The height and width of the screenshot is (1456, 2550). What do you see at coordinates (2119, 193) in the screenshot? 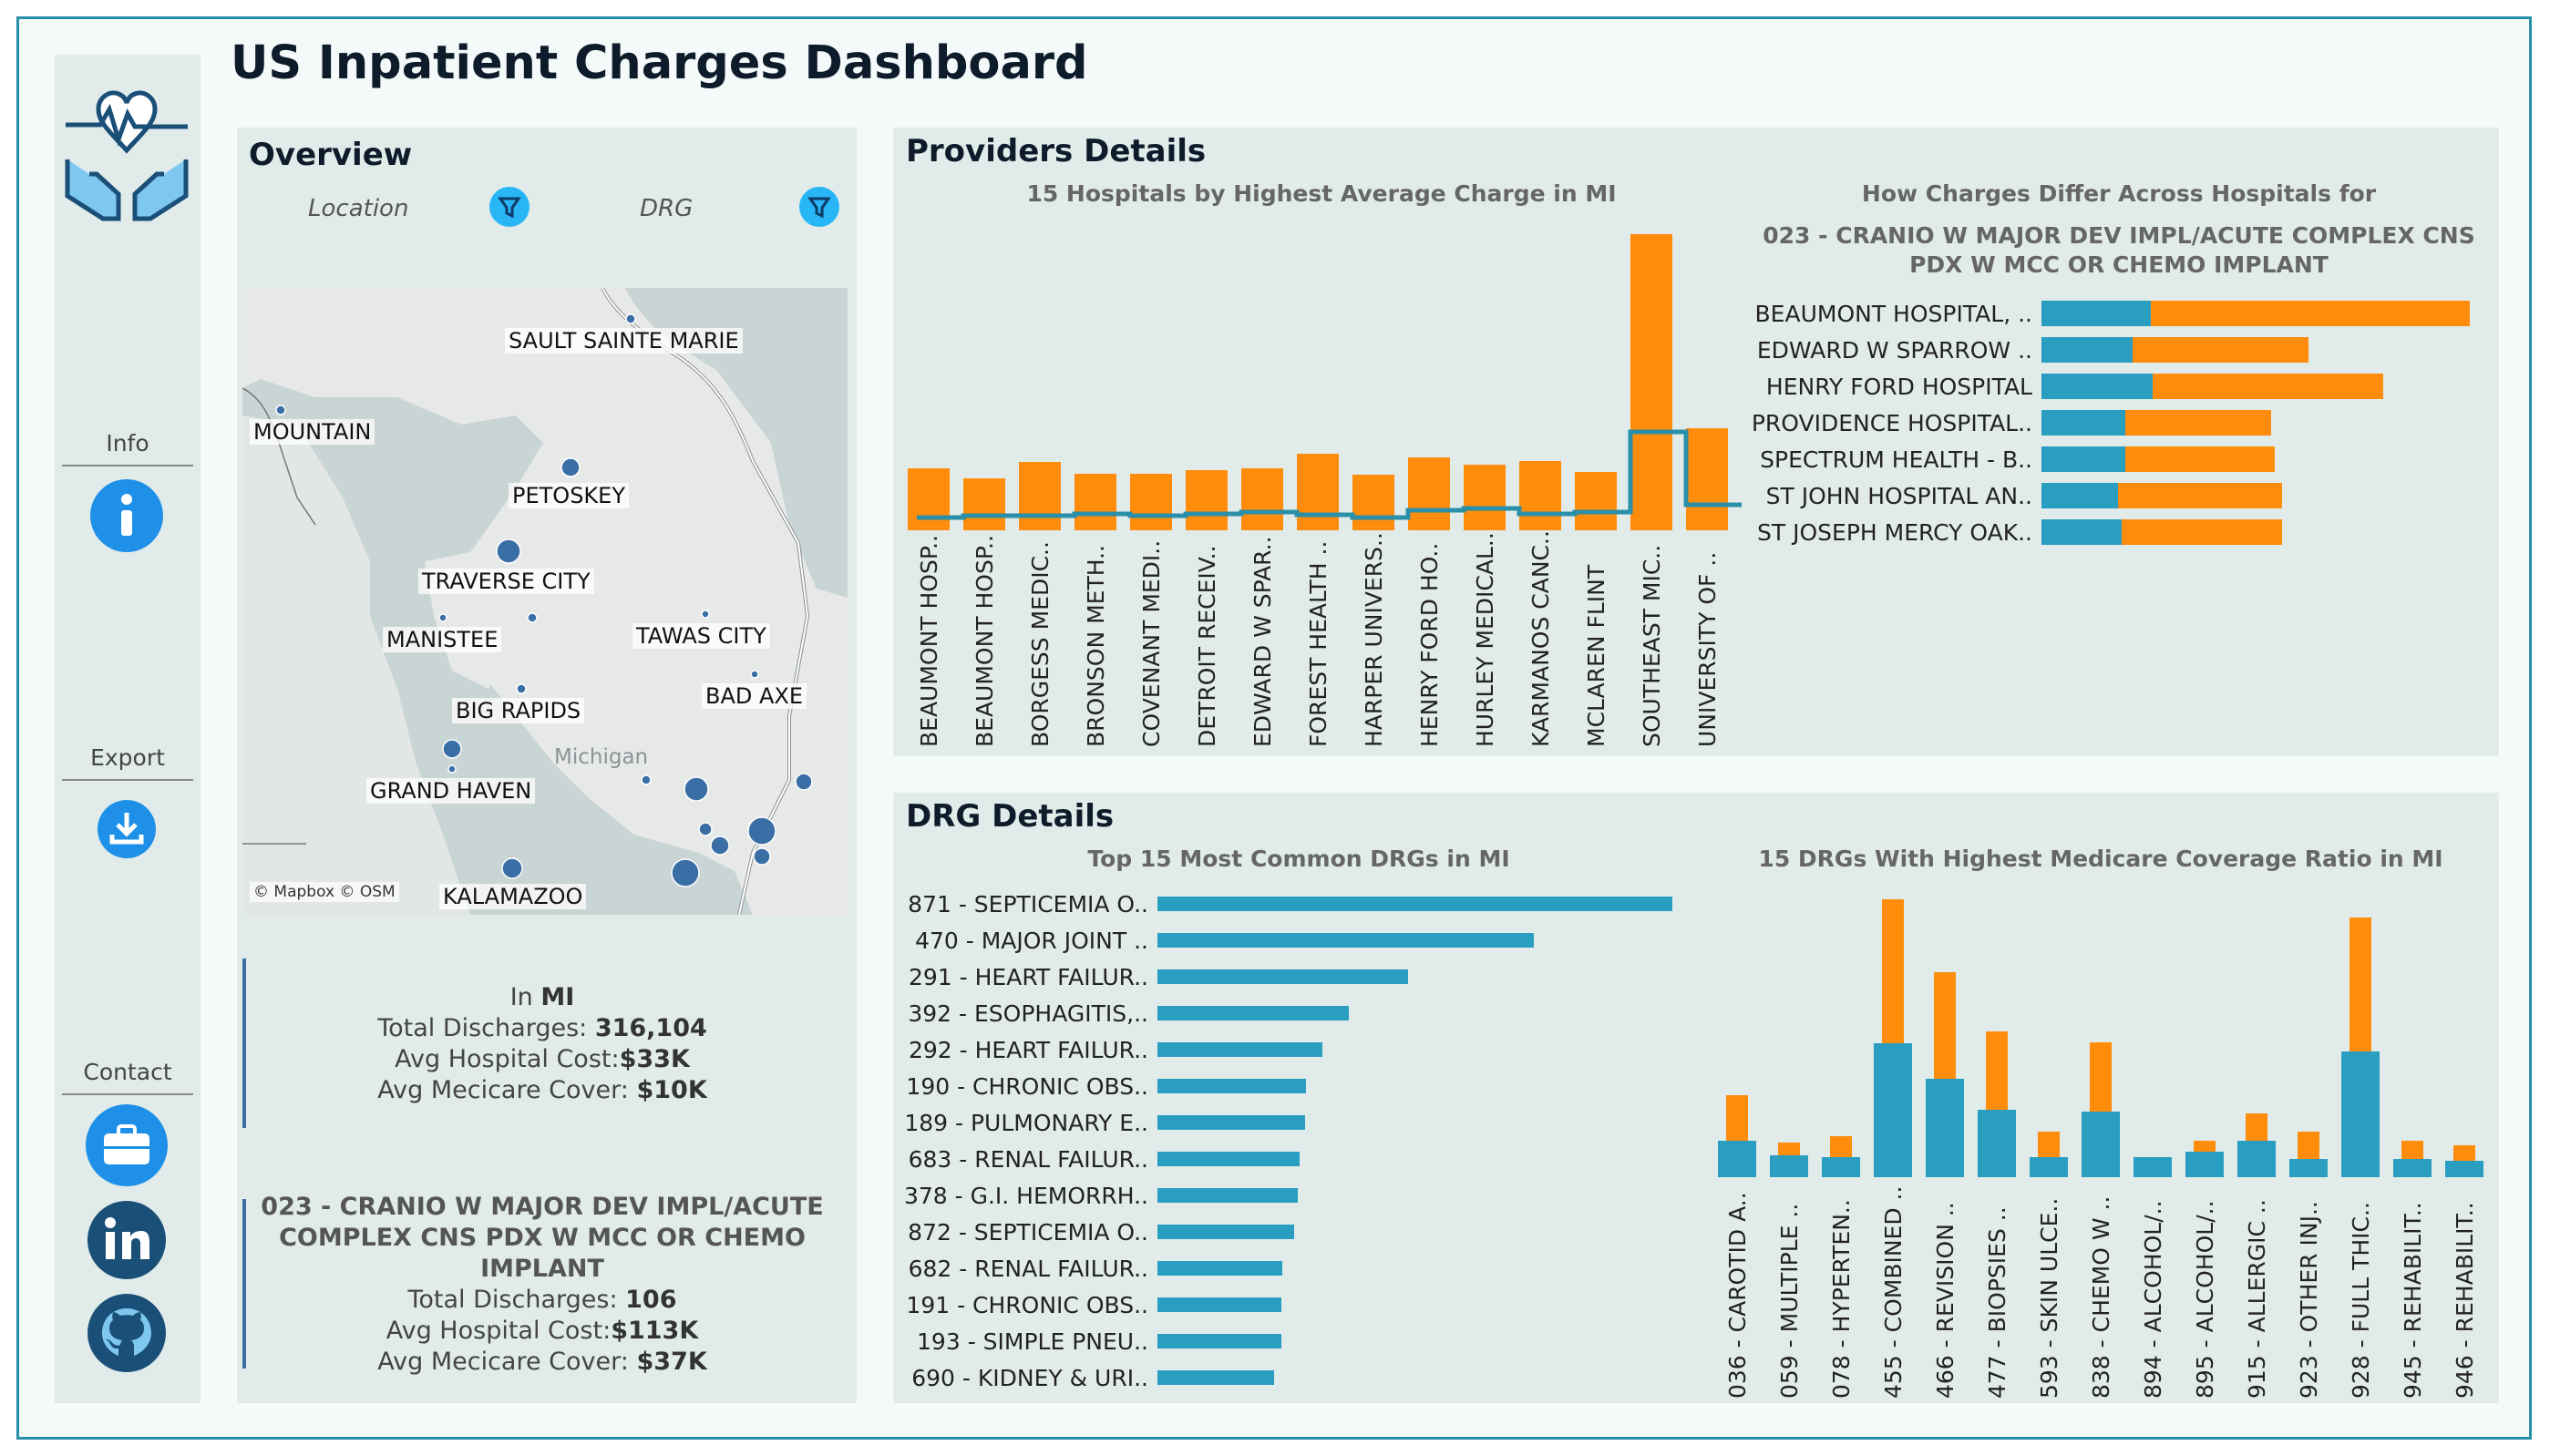
I see `chart-title: How Charges Differ Across Hospitals for` at bounding box center [2119, 193].